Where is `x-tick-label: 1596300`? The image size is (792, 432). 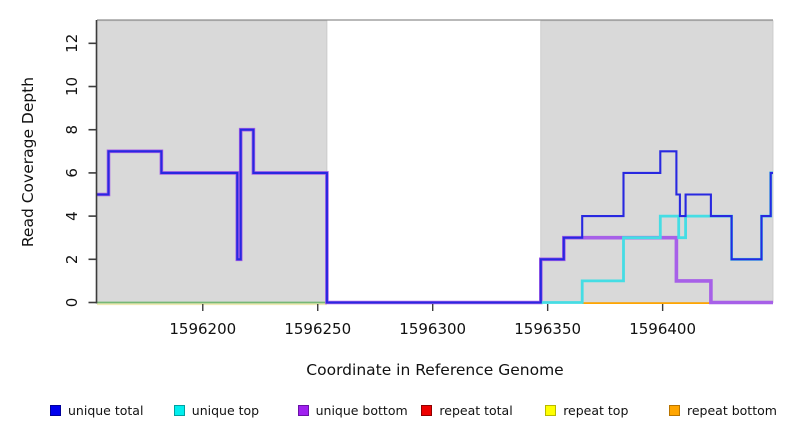
x-tick-label: 1596300 is located at coordinates (432, 329).